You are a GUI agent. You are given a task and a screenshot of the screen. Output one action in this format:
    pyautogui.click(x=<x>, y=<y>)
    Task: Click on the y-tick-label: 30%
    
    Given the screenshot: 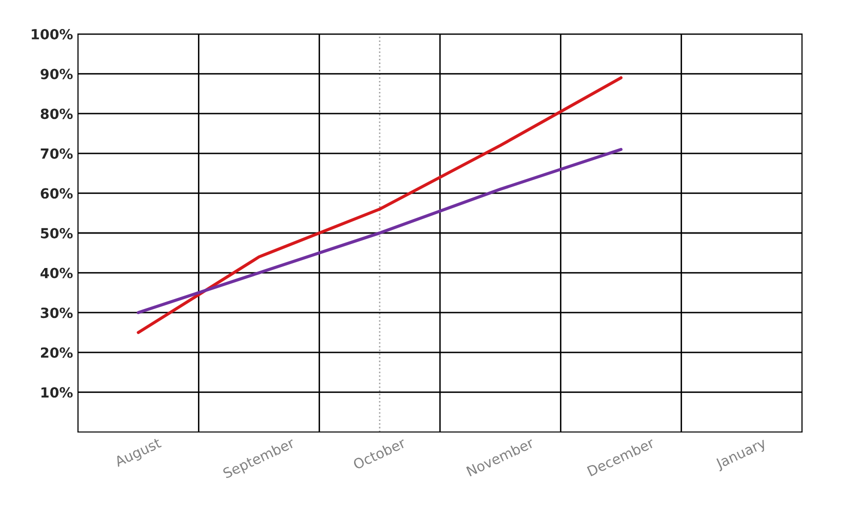 What is the action you would take?
    pyautogui.click(x=56, y=313)
    